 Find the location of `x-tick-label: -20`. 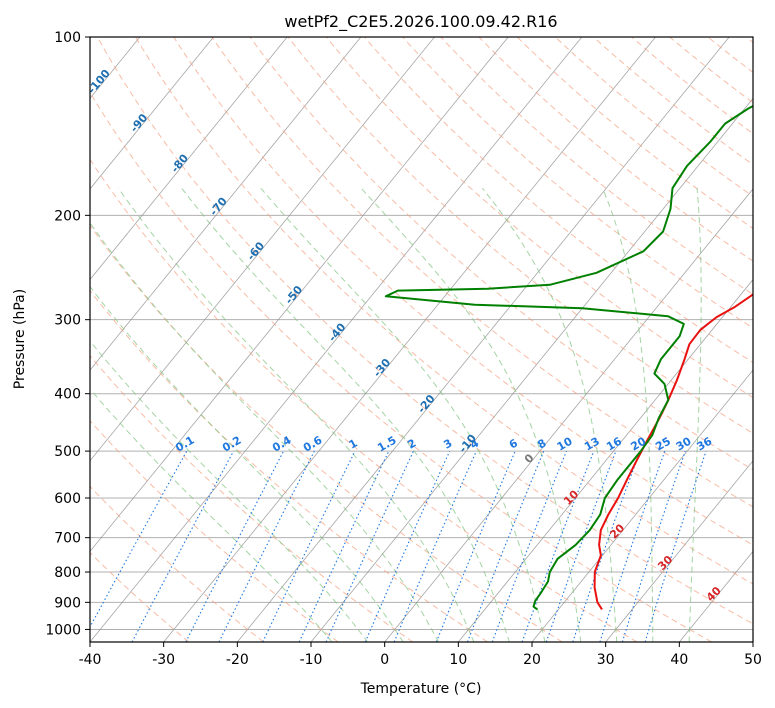

x-tick-label: -20 is located at coordinates (237, 660).